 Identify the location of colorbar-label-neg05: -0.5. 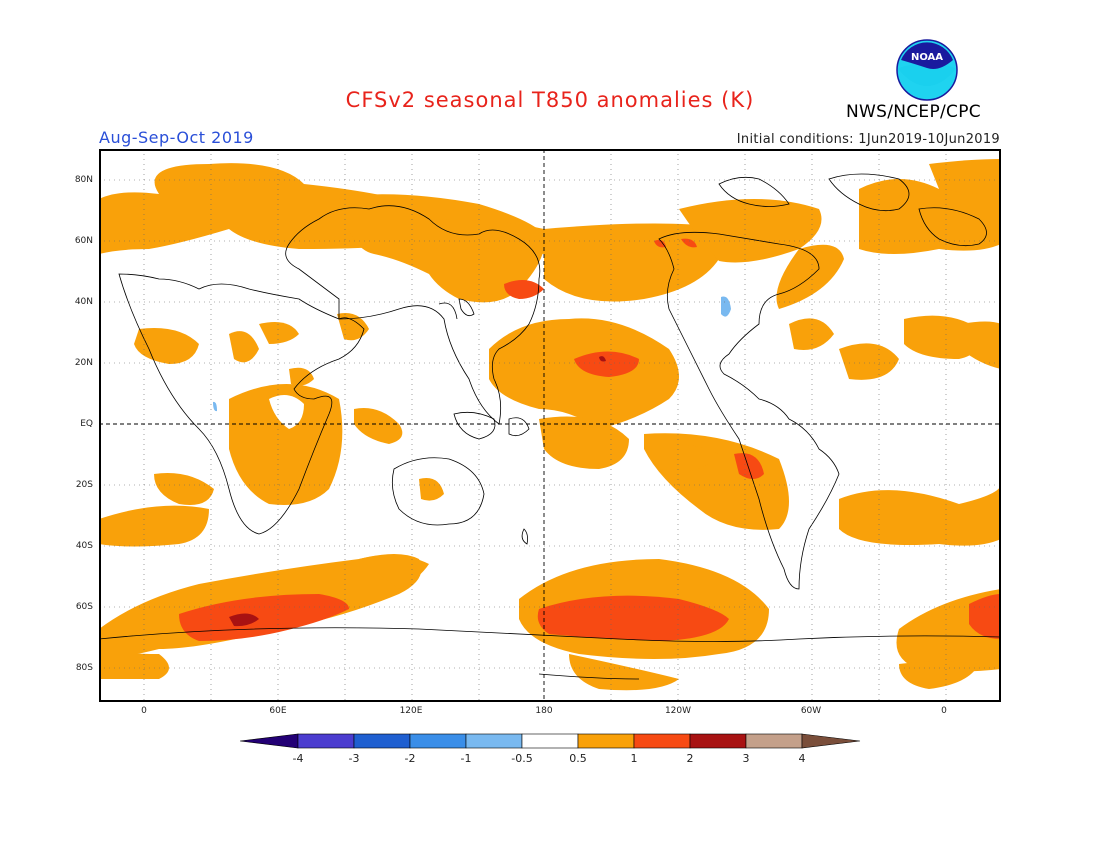
(522, 758).